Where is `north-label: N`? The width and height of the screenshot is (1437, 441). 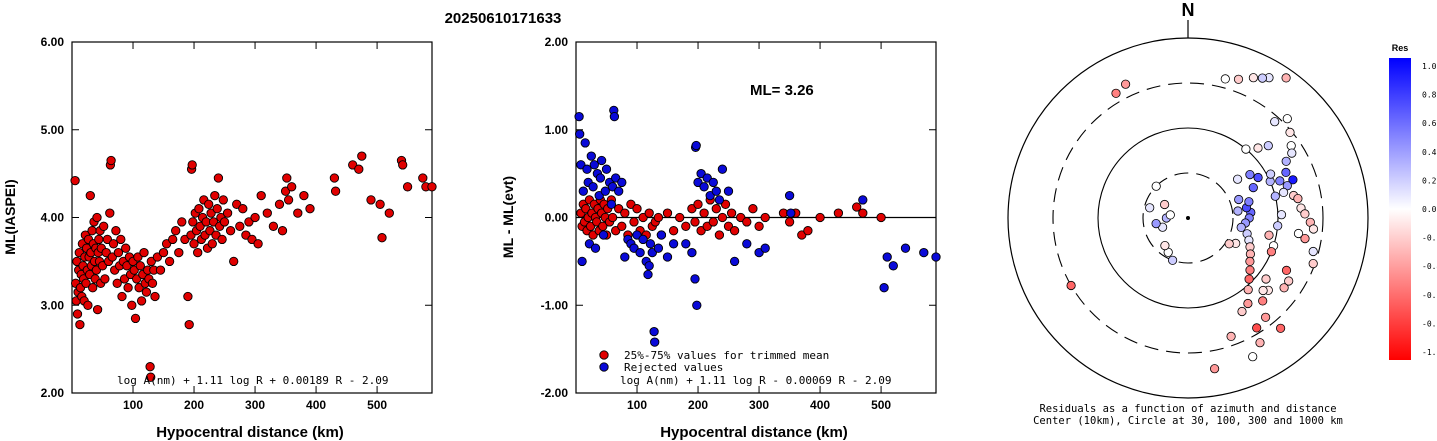
north-label: N is located at coordinates (1188, 10).